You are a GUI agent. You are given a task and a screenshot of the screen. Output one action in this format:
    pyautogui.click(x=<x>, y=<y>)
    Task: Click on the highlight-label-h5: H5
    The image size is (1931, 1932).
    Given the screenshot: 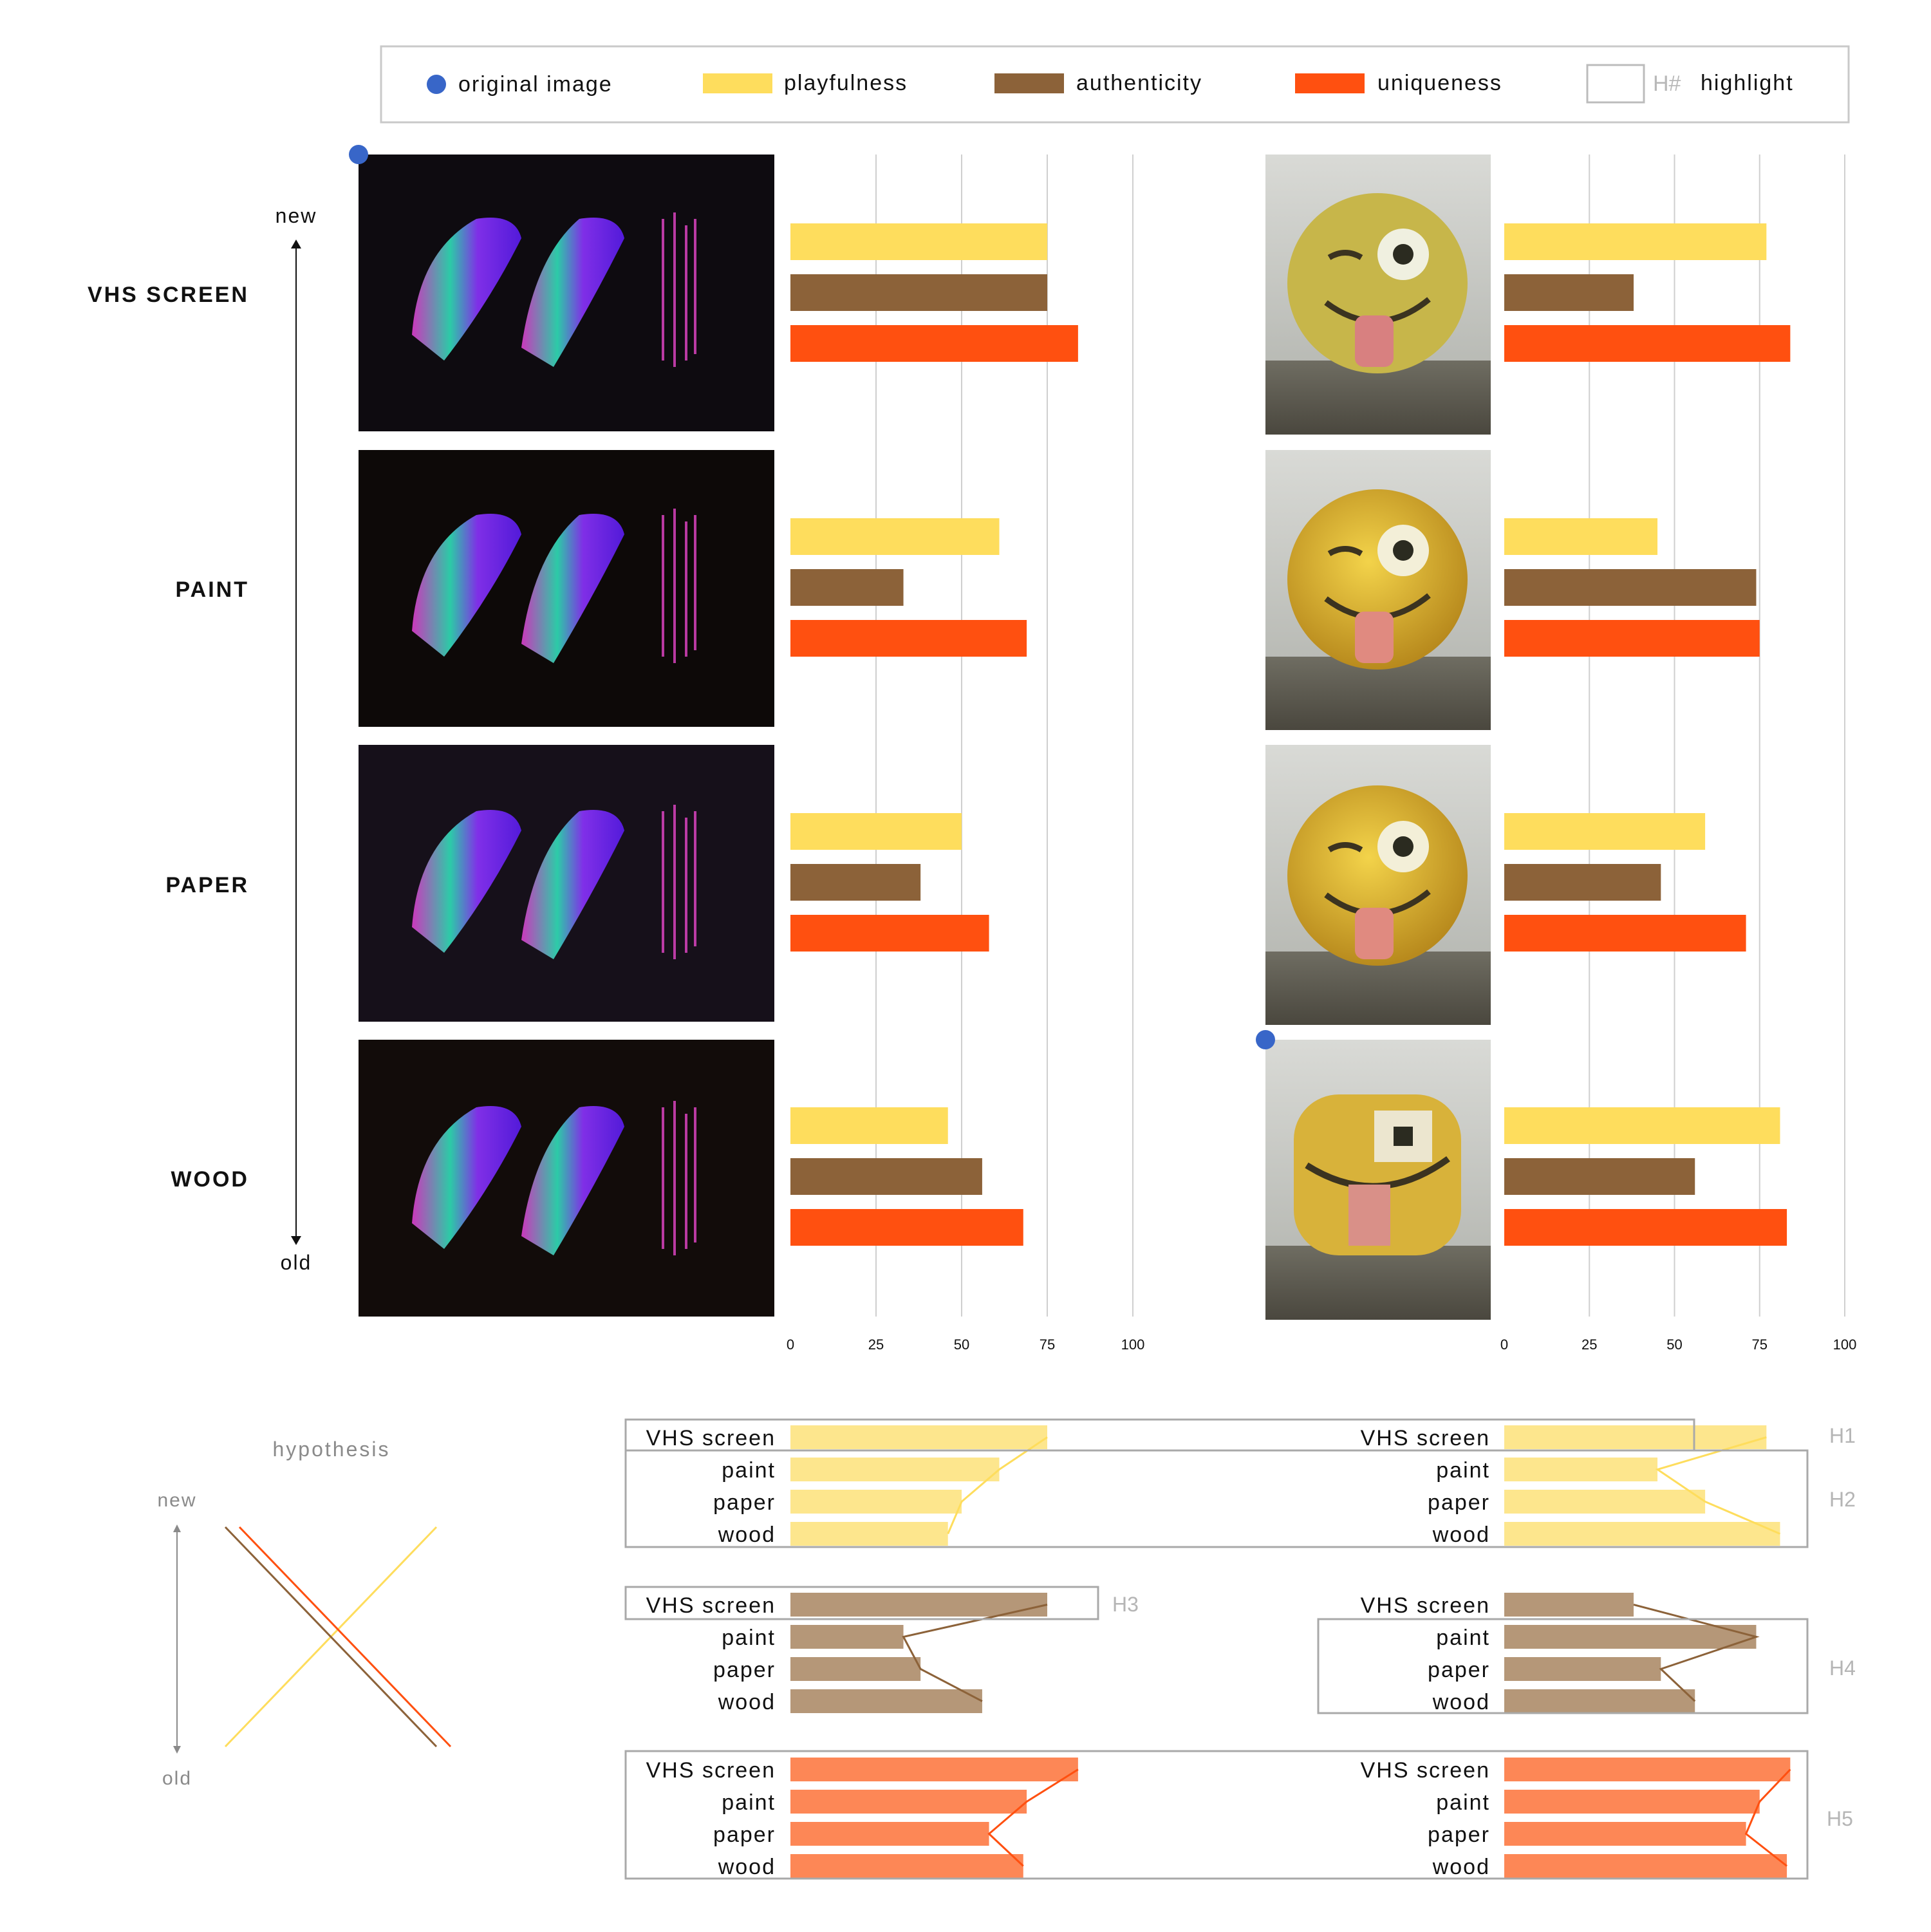 What is the action you would take?
    pyautogui.click(x=1840, y=1819)
    